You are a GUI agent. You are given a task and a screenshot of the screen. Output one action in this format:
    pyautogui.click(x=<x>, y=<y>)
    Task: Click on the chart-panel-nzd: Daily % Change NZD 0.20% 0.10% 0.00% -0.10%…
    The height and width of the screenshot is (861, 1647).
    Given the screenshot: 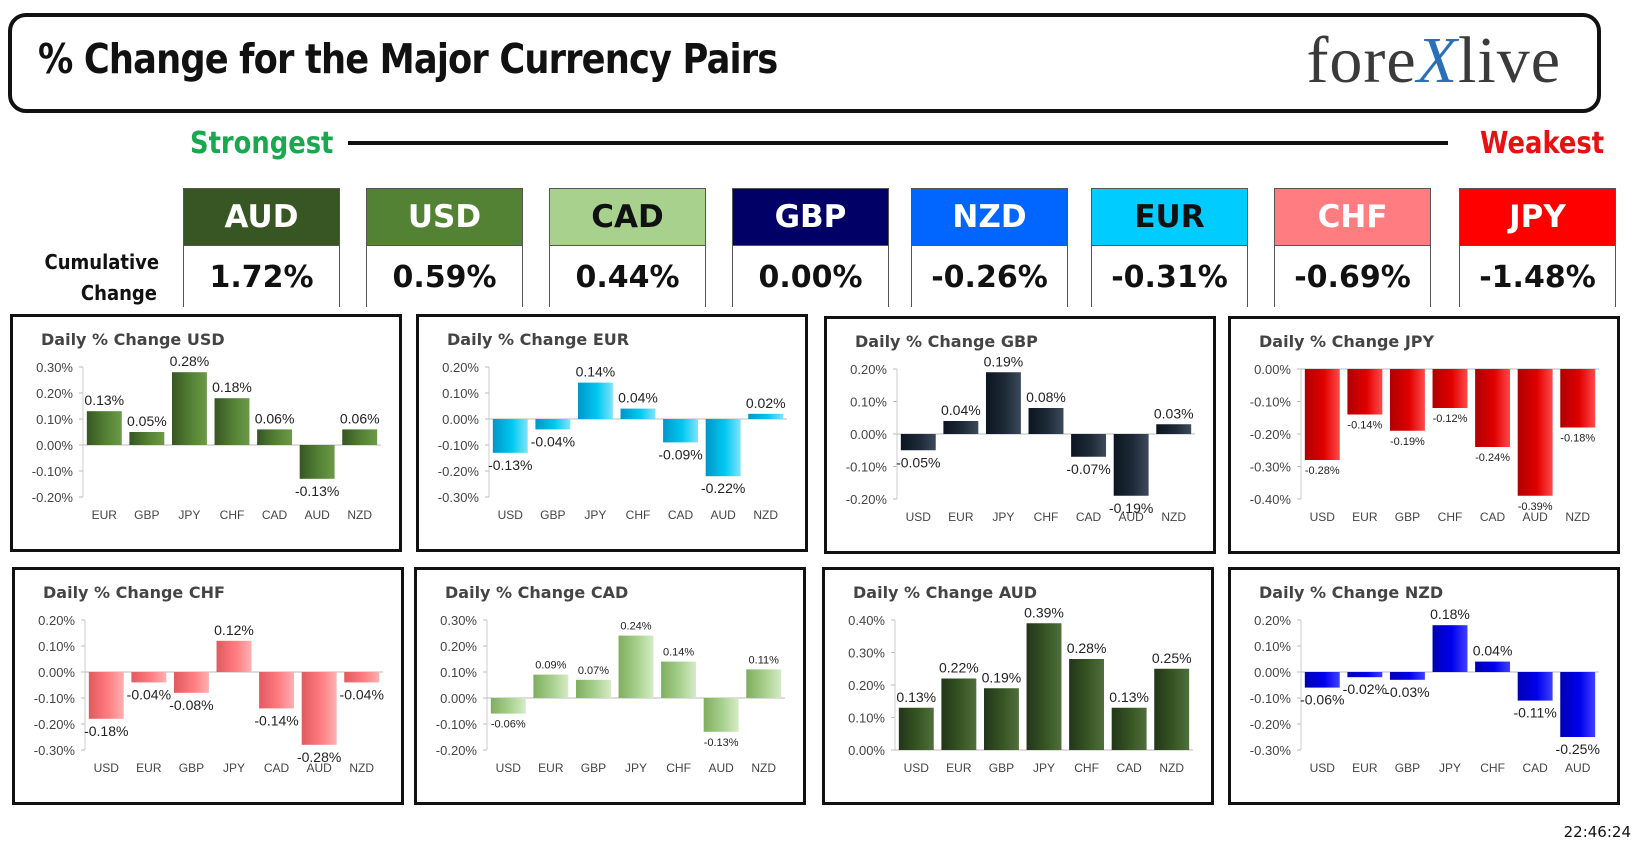 What is the action you would take?
    pyautogui.click(x=1424, y=686)
    